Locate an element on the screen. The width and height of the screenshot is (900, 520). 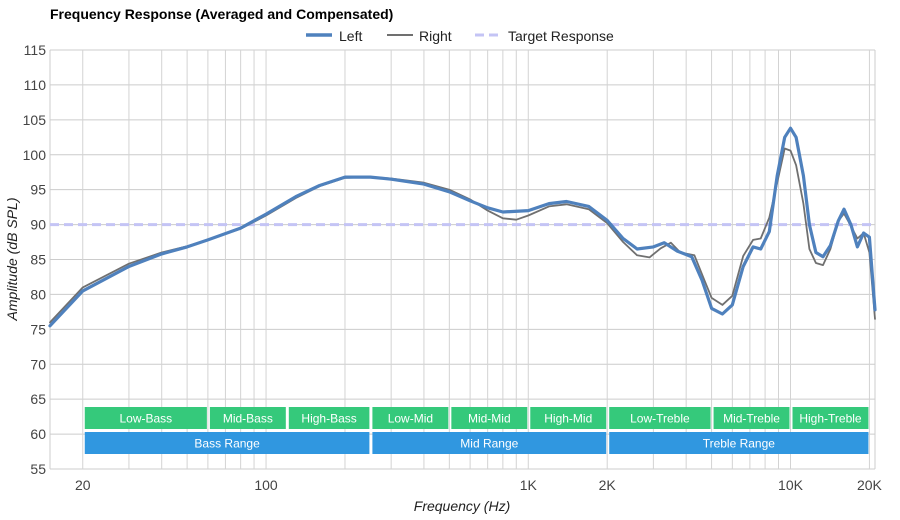
x-axis-ticks: 20 100 1K 2K 10K 20K is located at coordinates (479, 485).